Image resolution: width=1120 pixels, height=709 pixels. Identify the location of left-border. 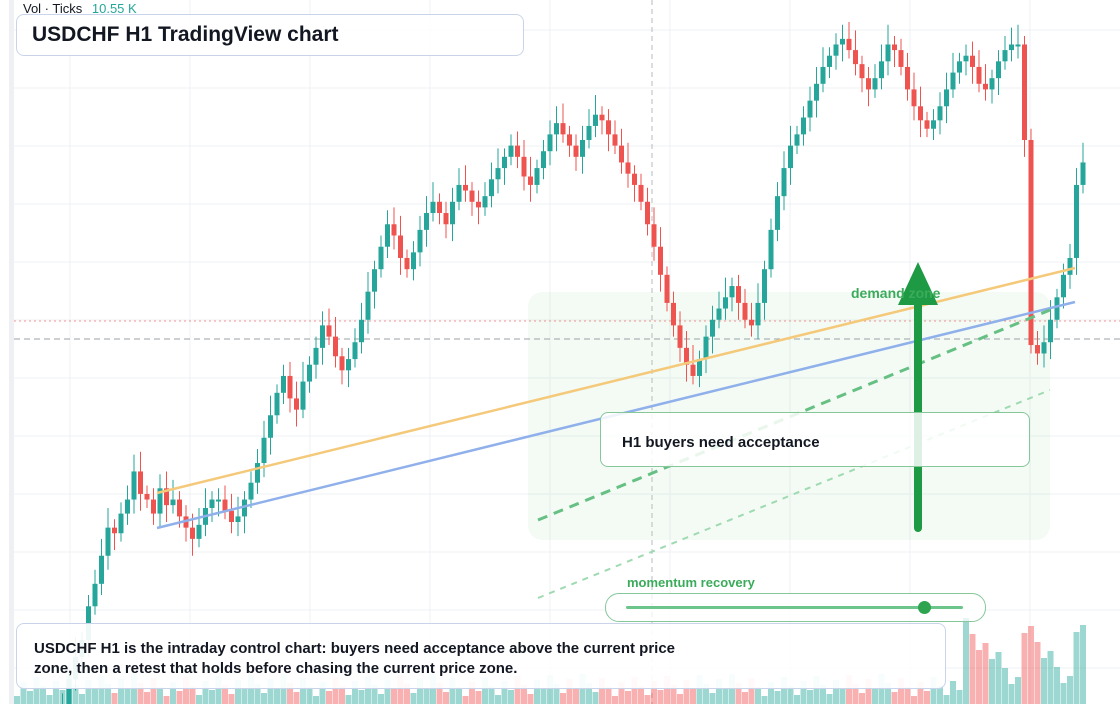
(11, 352).